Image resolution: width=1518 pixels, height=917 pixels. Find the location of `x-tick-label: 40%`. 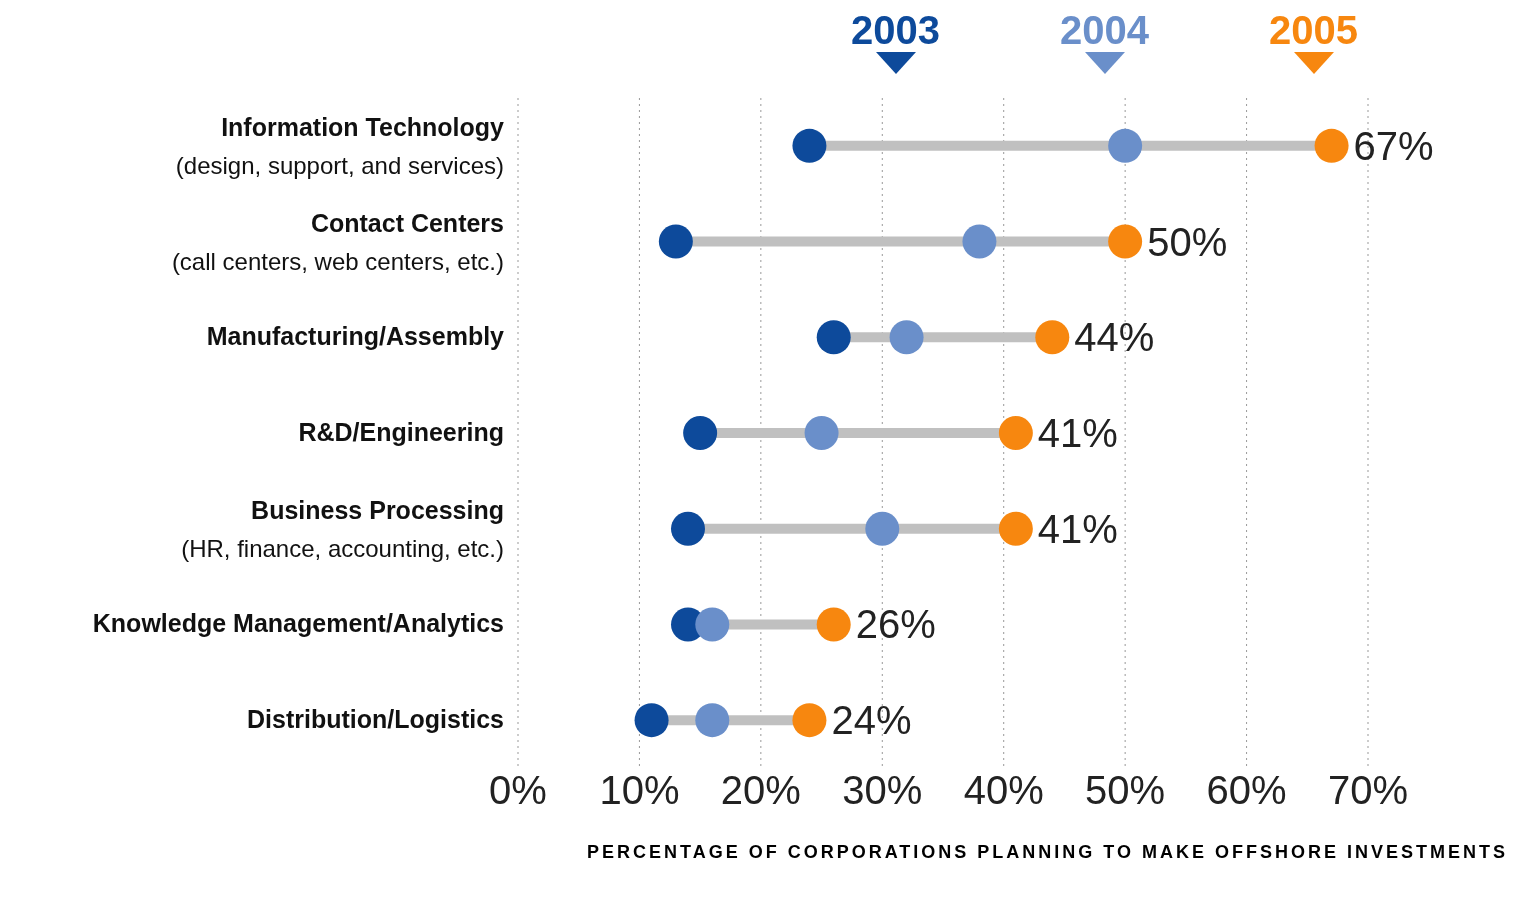

x-tick-label: 40% is located at coordinates (1003, 790).